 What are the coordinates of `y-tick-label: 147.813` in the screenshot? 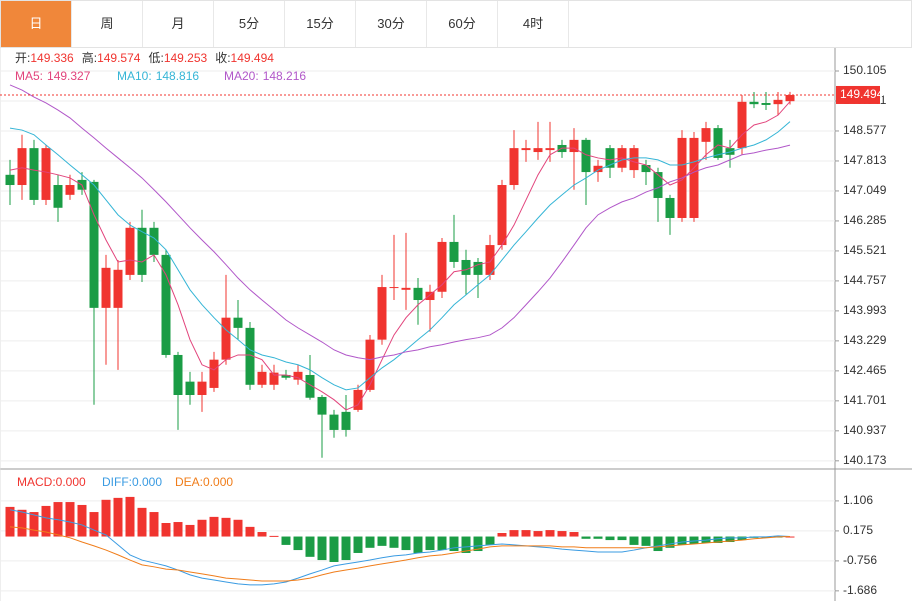 It's located at (865, 160).